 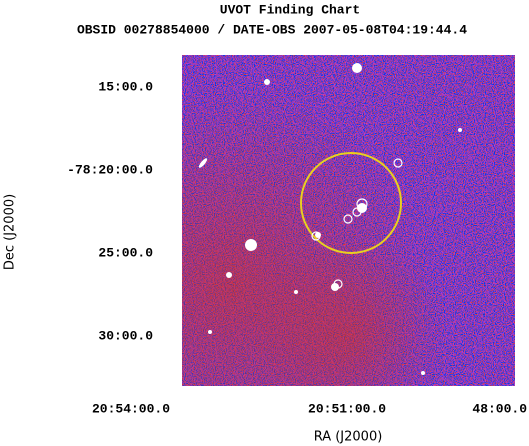 I want to click on x-tick-label: 20:54:00.0, so click(x=131, y=408).